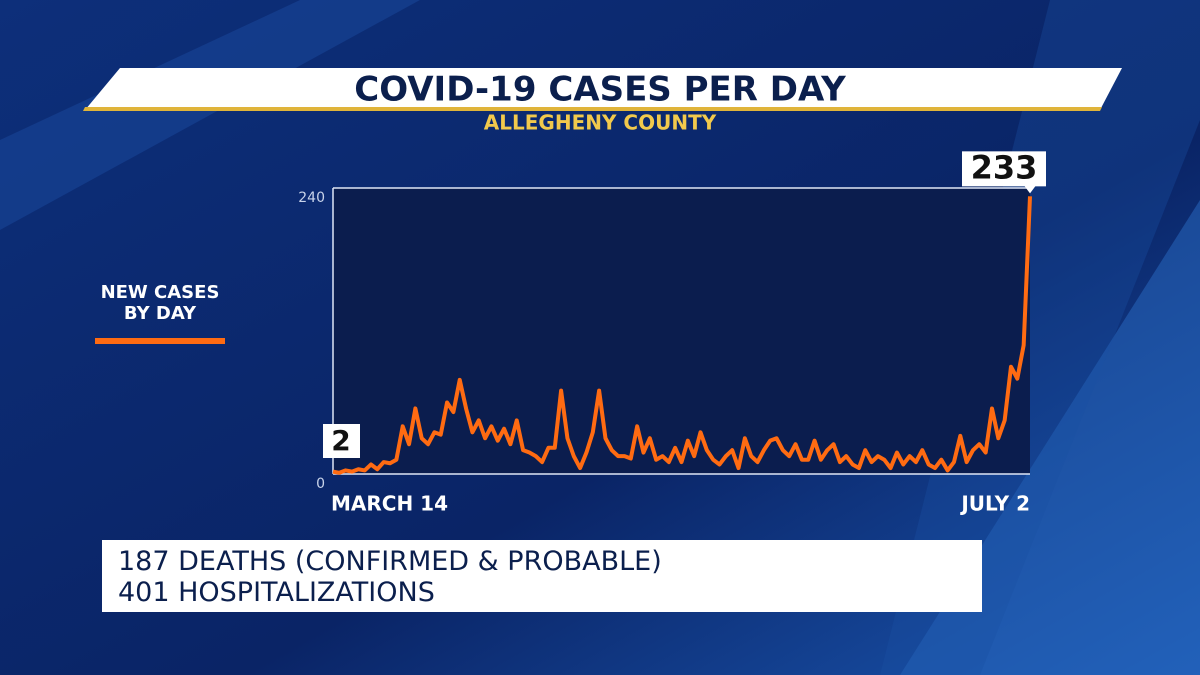 This screenshot has height=675, width=1200. I want to click on info-line: 401 HOSPITALIZATIONS, so click(276, 592).